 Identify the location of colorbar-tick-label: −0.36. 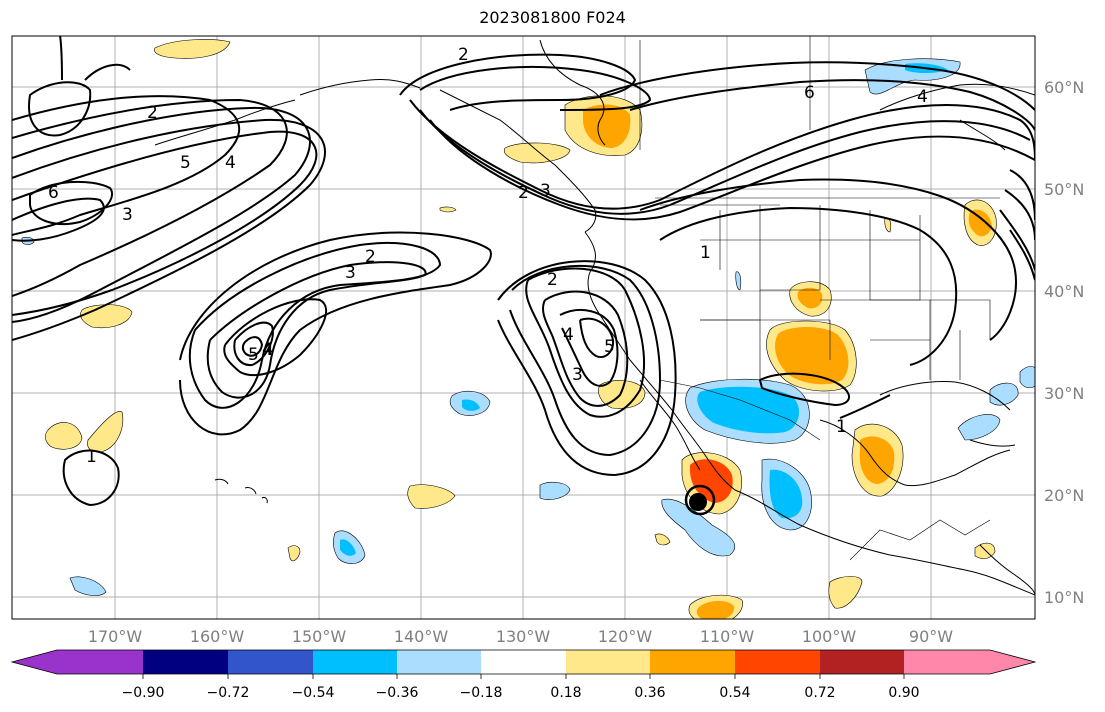
(397, 693).